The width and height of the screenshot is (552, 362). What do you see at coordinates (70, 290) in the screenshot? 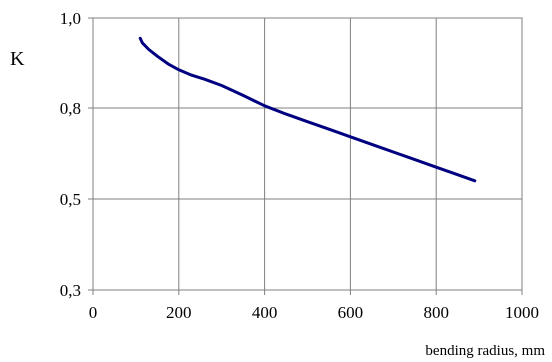
I see `y-tick-label: 0,3` at bounding box center [70, 290].